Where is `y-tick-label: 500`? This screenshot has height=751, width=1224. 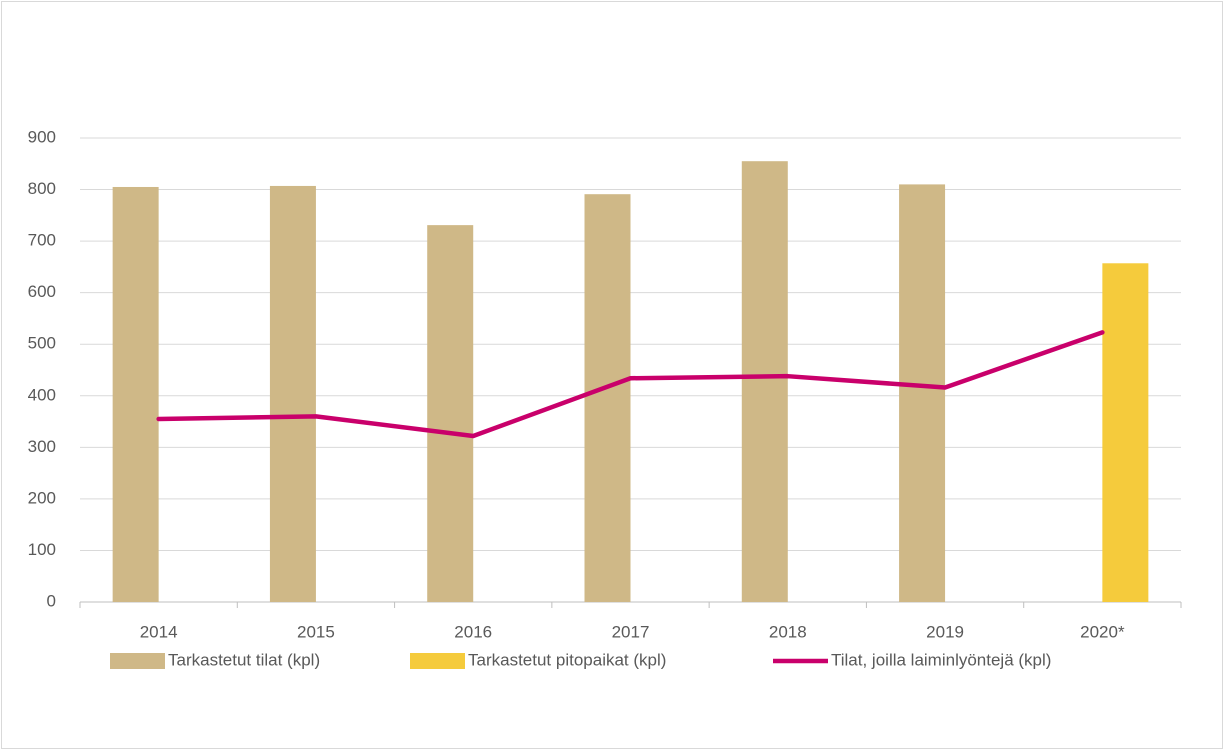
y-tick-label: 500 is located at coordinates (42, 343).